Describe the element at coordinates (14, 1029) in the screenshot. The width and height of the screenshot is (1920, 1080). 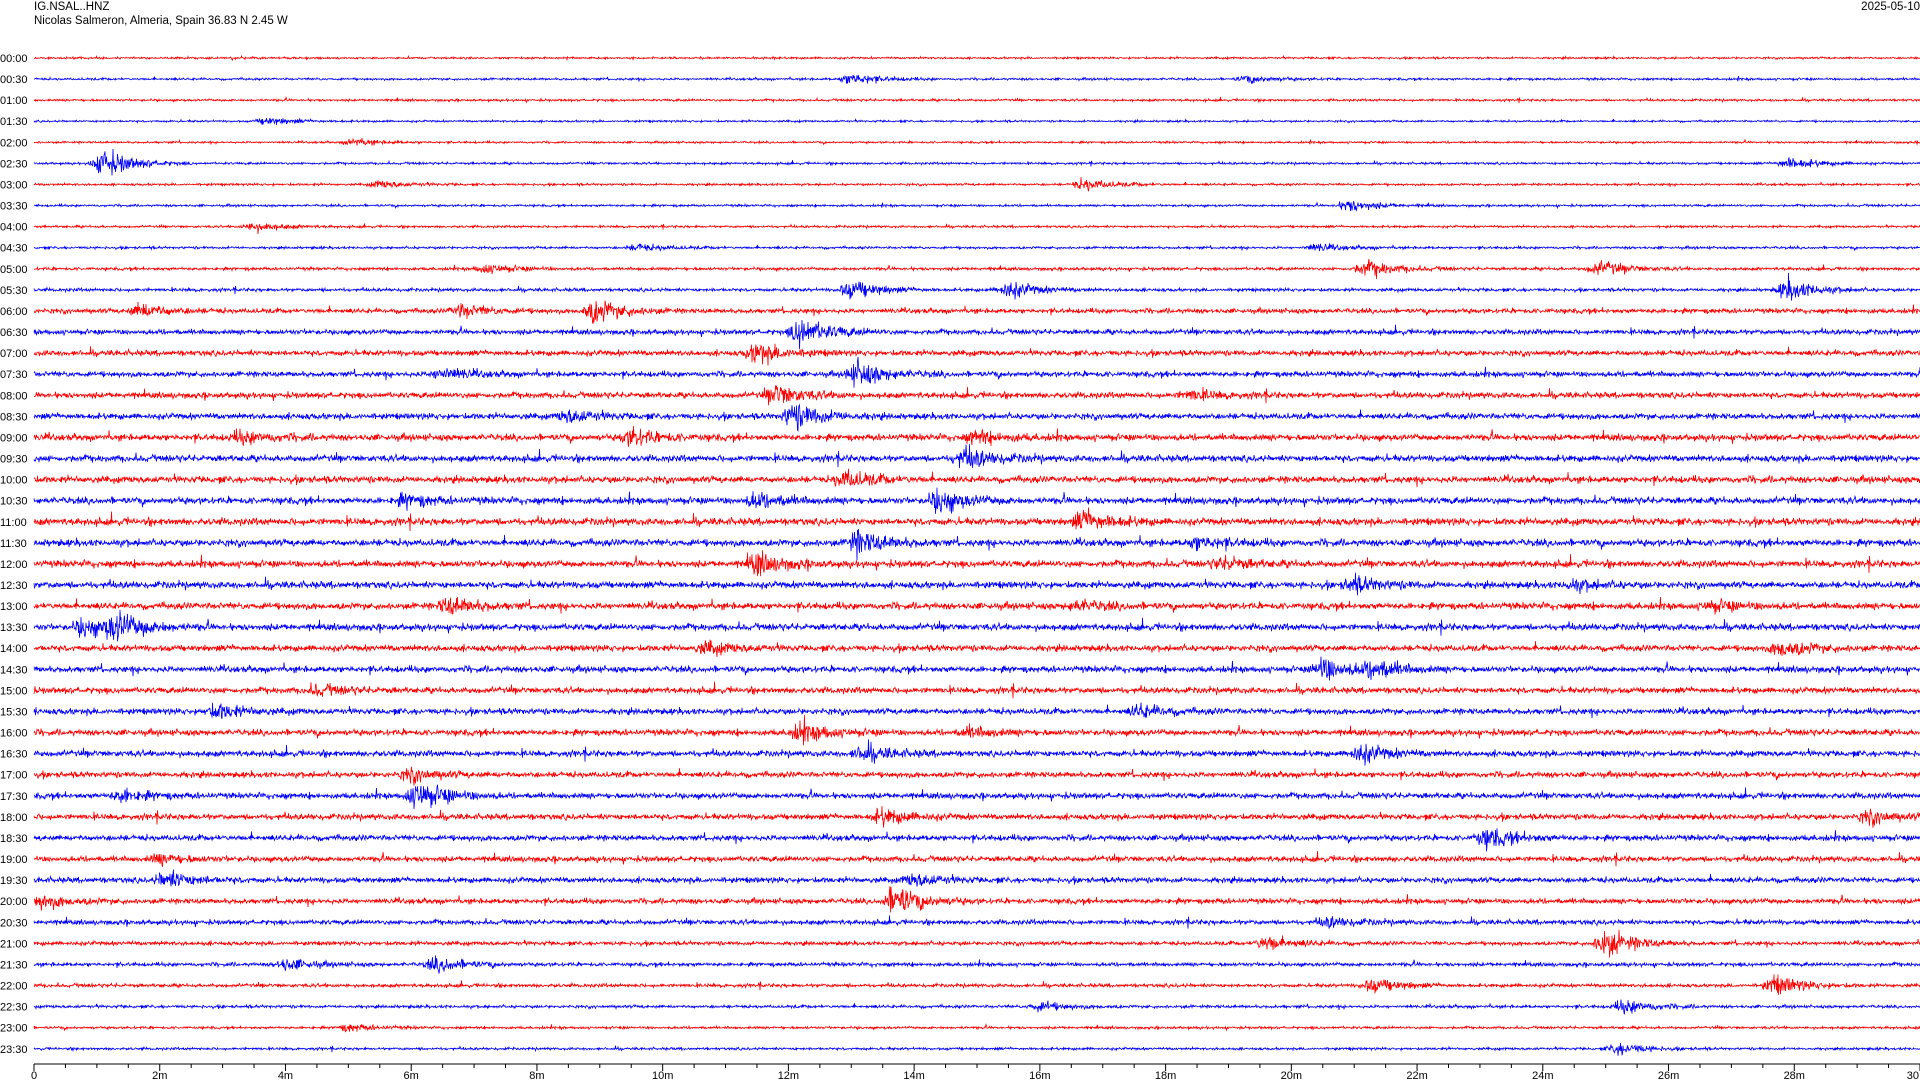
I see `row-label-2300: 23:00` at that location.